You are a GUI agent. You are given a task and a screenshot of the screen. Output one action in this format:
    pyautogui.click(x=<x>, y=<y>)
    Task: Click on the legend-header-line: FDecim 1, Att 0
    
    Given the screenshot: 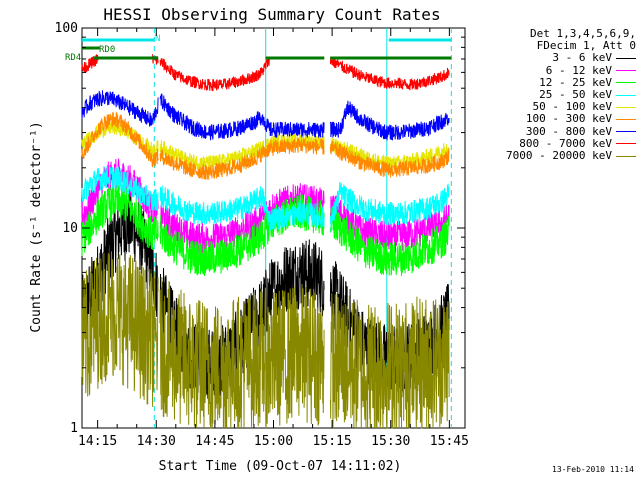 What is the action you would take?
    pyautogui.click(x=586, y=46)
    